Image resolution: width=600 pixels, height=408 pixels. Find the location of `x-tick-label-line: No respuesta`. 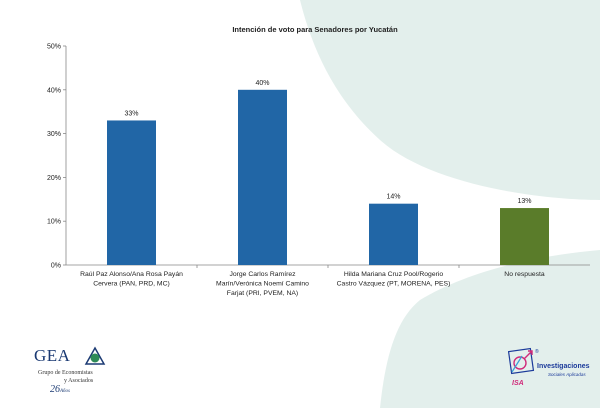

x-tick-label-line: No respuesta is located at coordinates (524, 274).